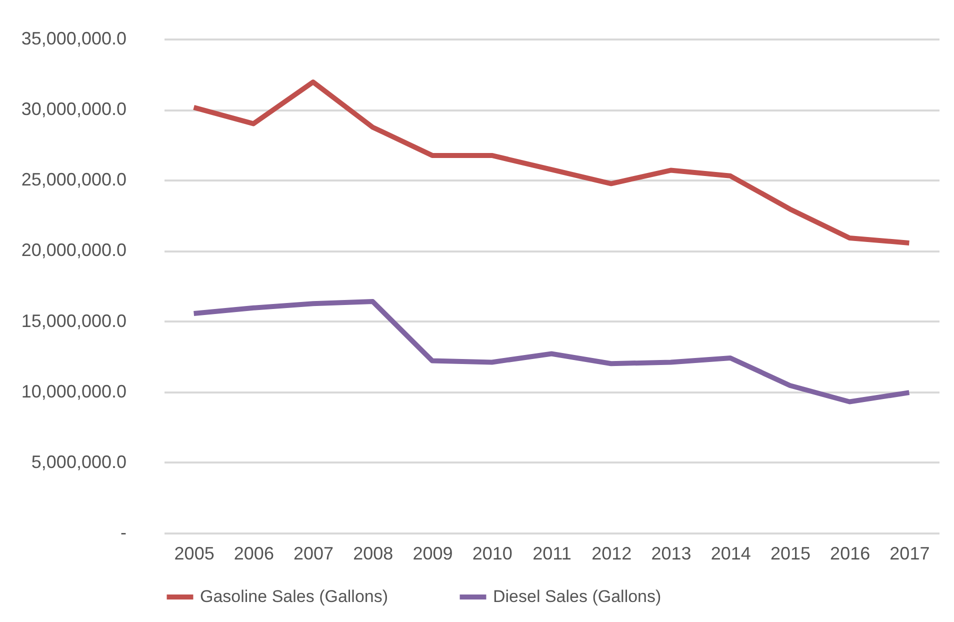 Image resolution: width=954 pixels, height=622 pixels. I want to click on x-tick-label: 2005, so click(194, 554).